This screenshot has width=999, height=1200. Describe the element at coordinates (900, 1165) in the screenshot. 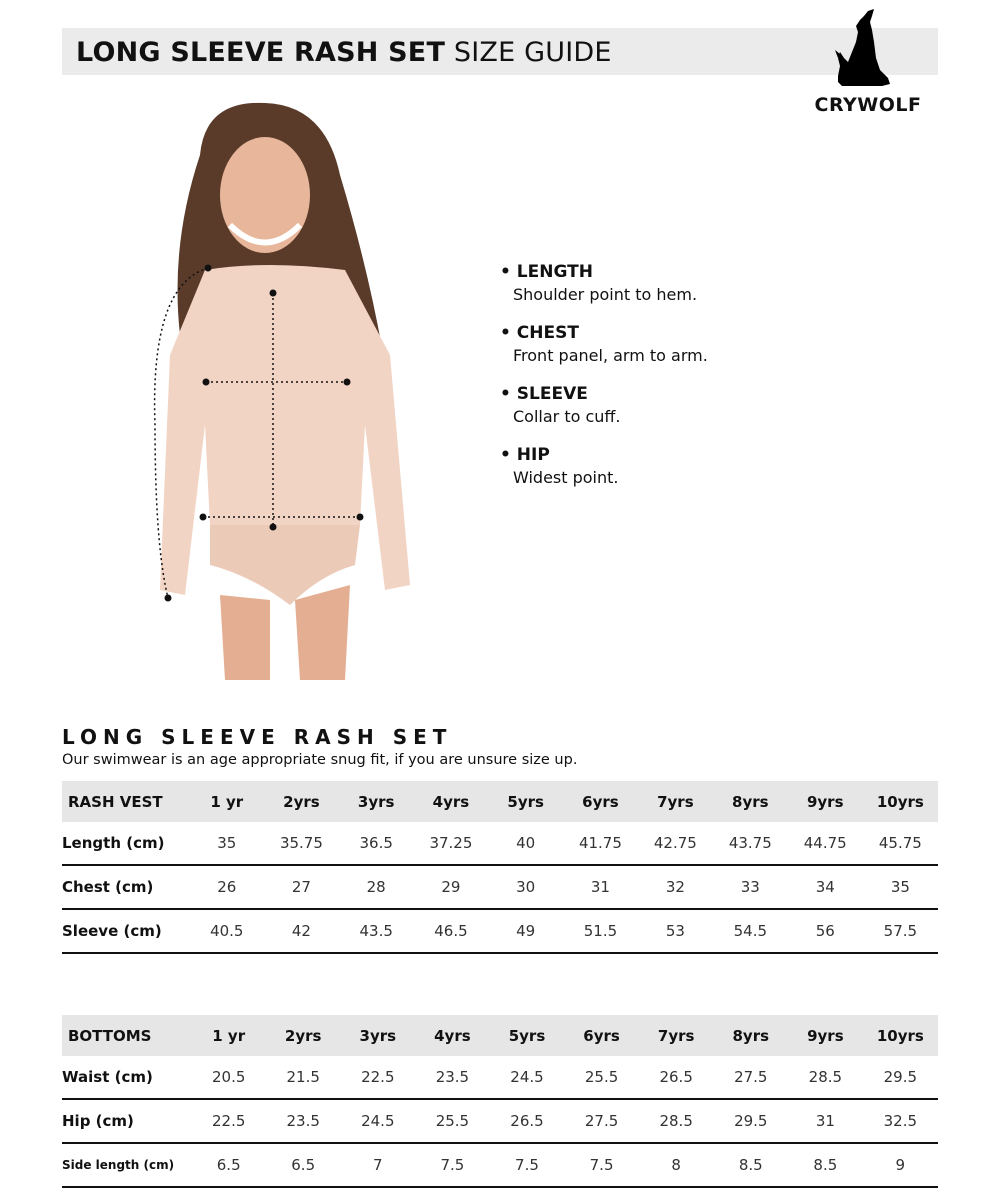

I see `size-value: 9` at that location.